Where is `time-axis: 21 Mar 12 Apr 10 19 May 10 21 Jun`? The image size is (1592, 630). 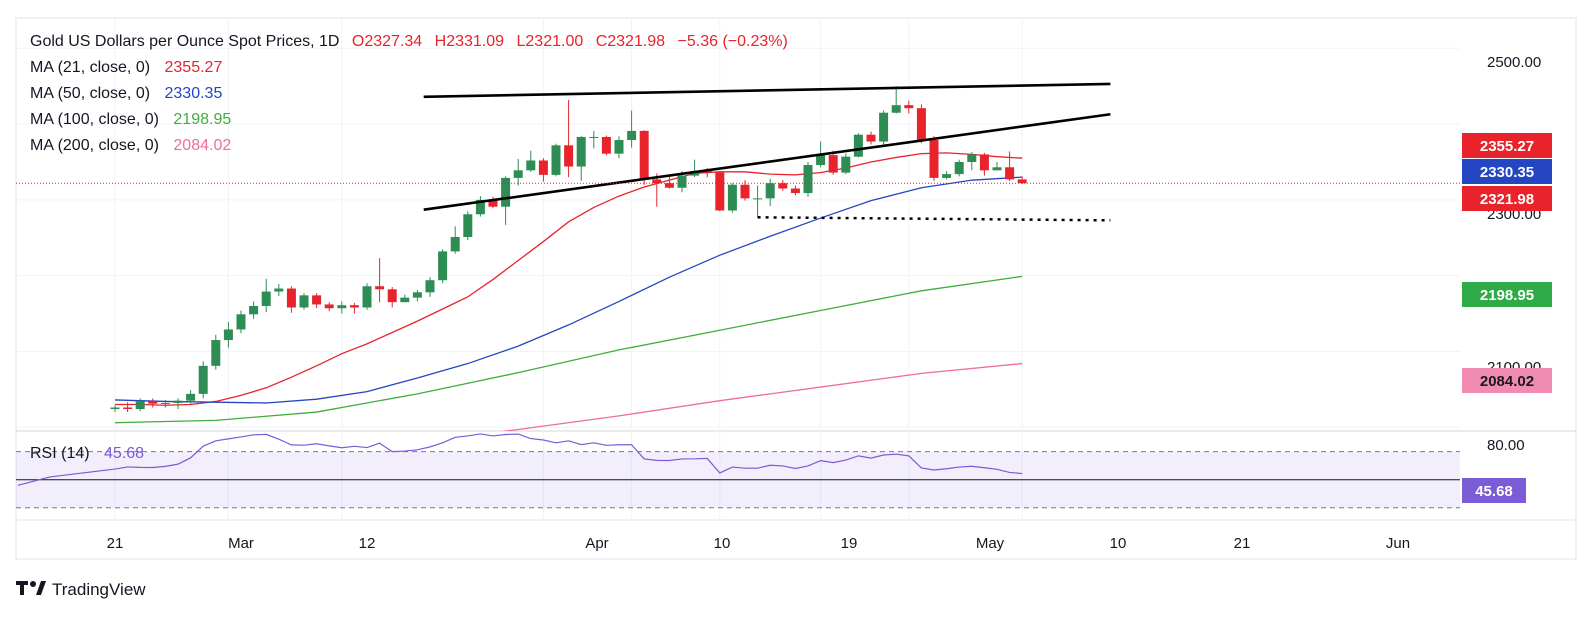
time-axis: 21 Mar 12 Apr 10 19 May 10 21 Jun is located at coordinates (758, 543).